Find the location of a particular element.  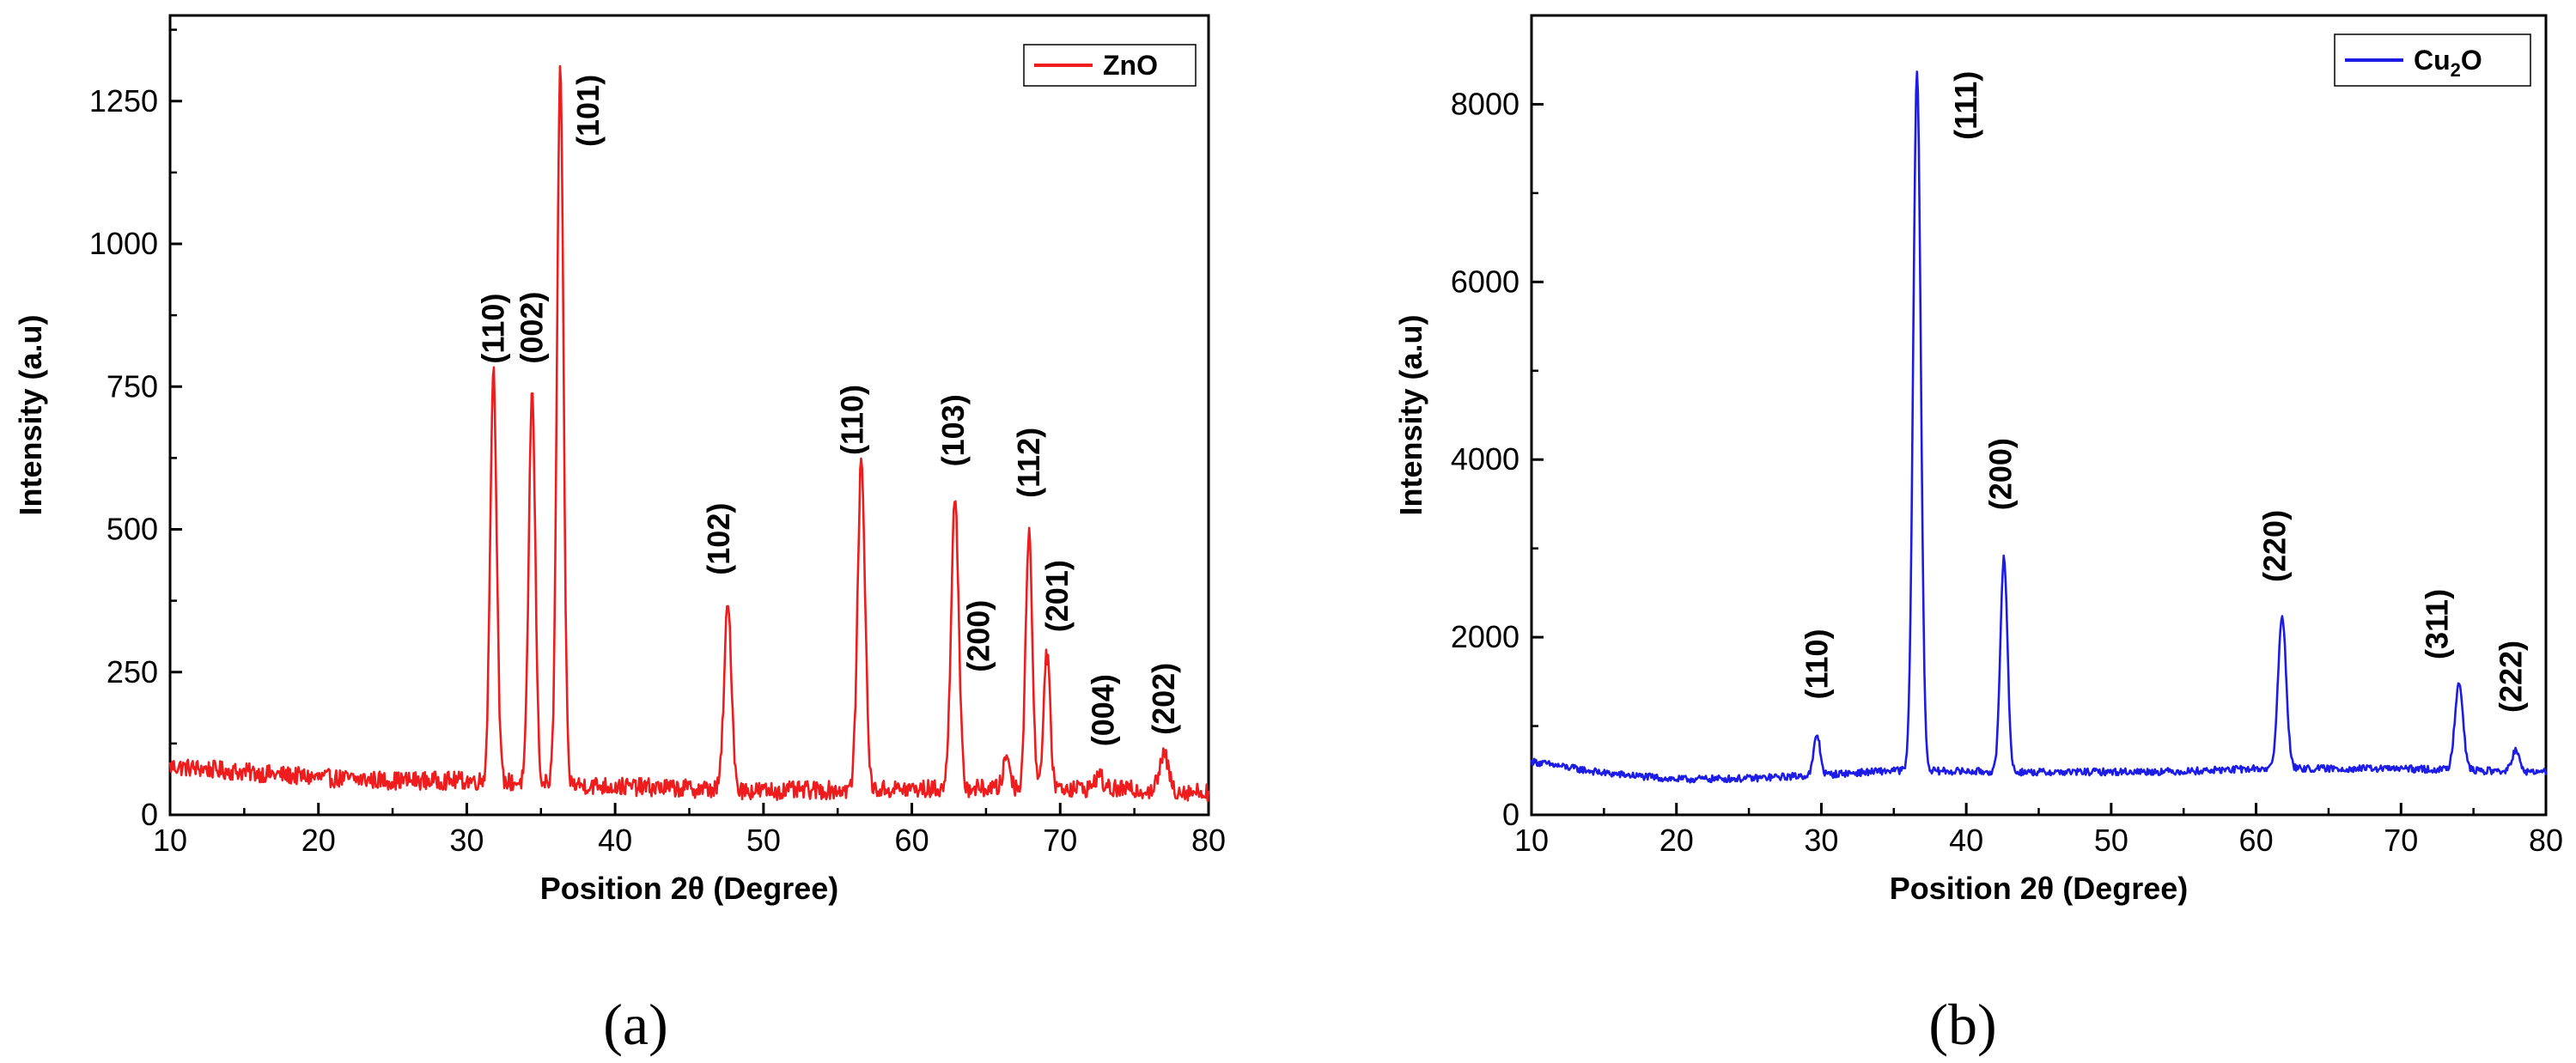

y-tick-label: 1000 is located at coordinates (123, 243).